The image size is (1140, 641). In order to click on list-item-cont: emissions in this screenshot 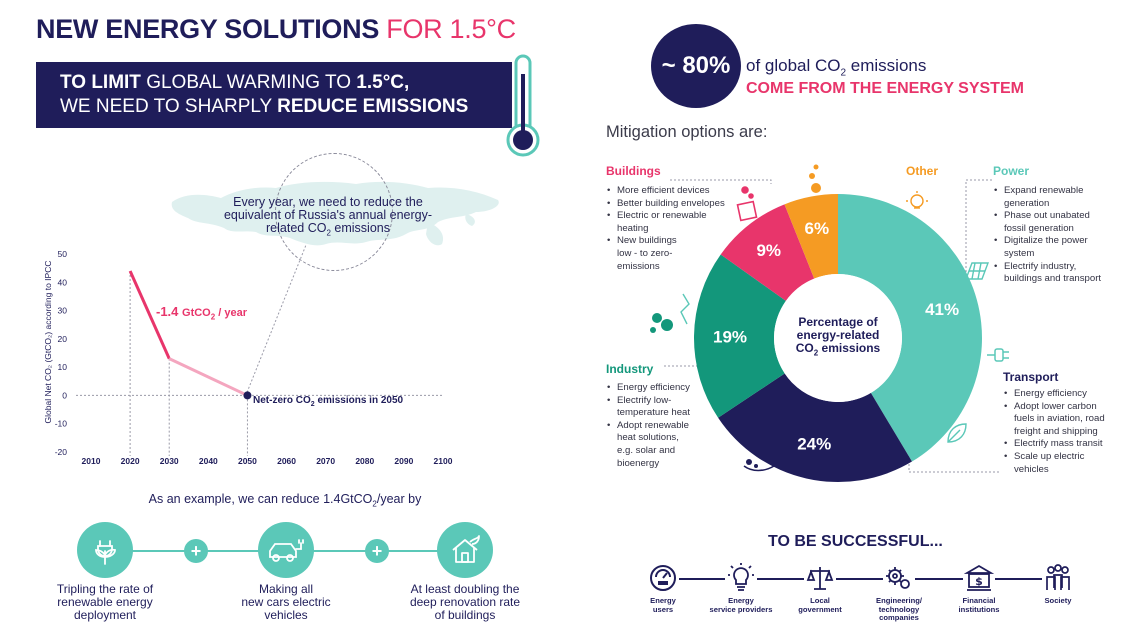, I will do `click(638, 266)`.